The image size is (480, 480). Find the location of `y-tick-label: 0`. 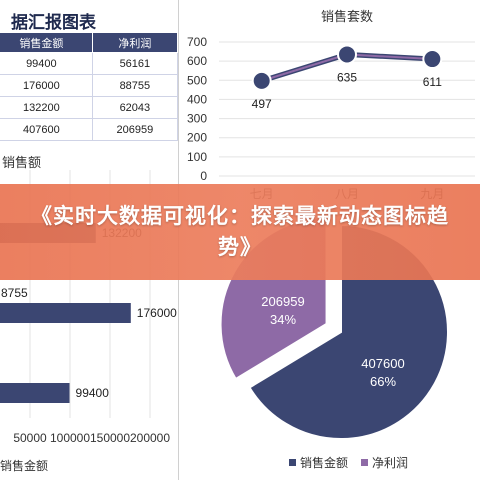

y-tick-label: 0 is located at coordinates (203, 176).